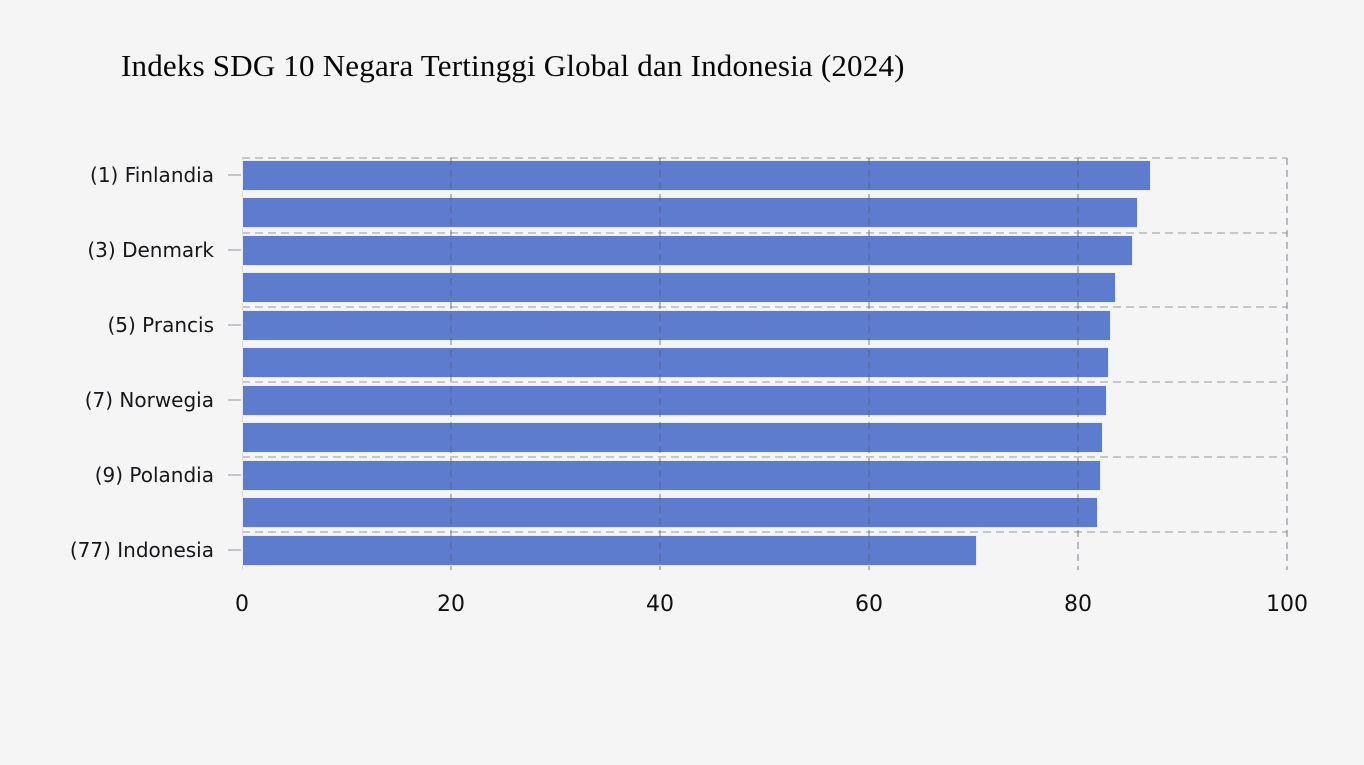 The height and width of the screenshot is (765, 1364). I want to click on x-tick-label: 100, so click(1287, 604).